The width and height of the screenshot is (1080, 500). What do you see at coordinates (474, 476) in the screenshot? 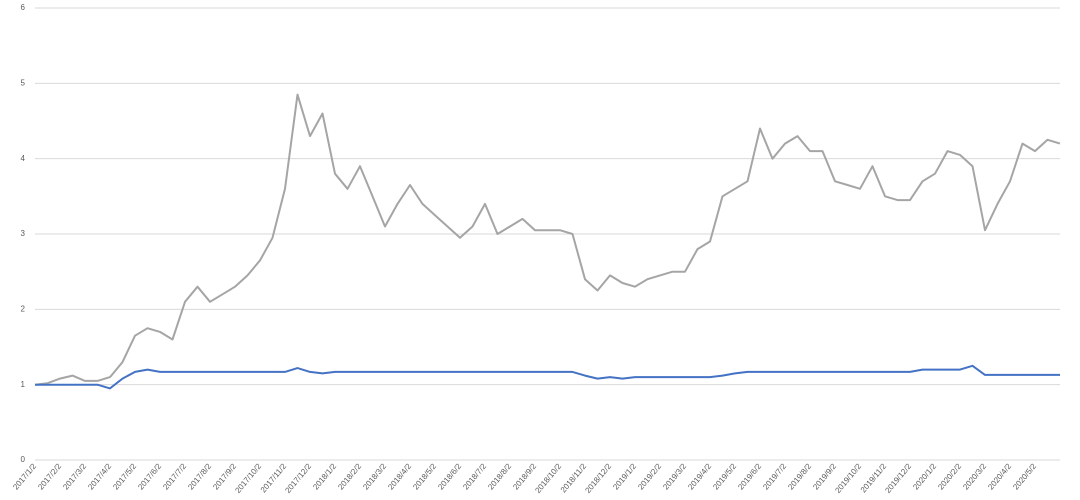
I see `x-tick-label: 2018/7/2` at bounding box center [474, 476].